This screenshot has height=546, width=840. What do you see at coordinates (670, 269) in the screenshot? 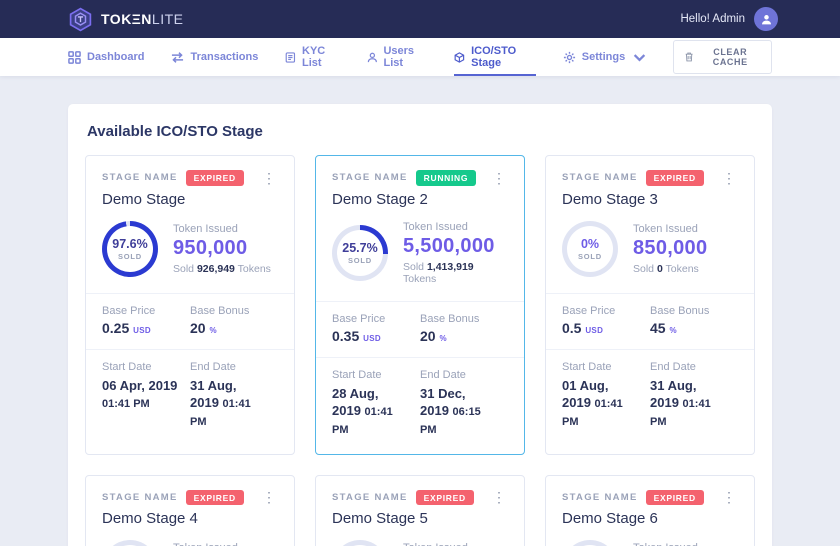
I see `sold-tokens-line: Sold 0 Tokens` at bounding box center [670, 269].